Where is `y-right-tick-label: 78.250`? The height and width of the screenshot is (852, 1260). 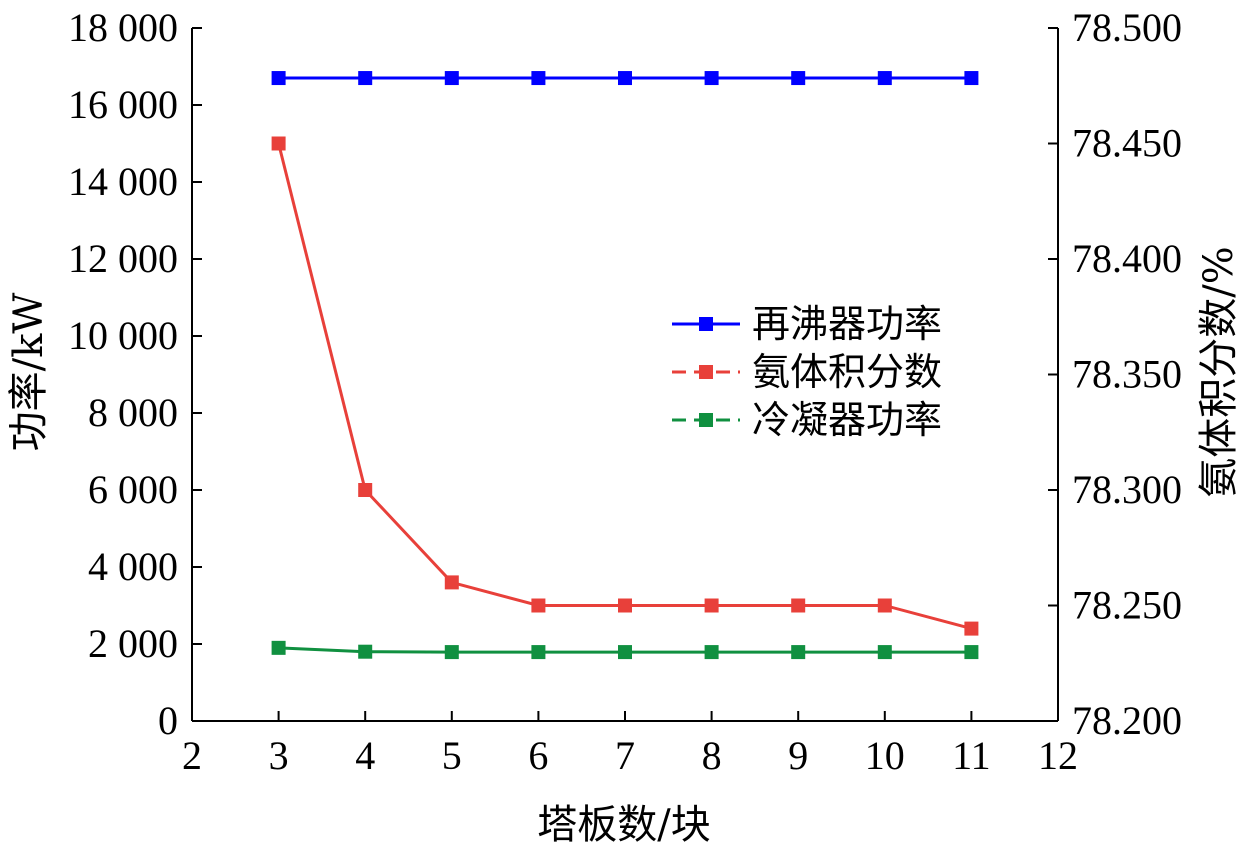 y-right-tick-label: 78.250 is located at coordinates (1127, 605).